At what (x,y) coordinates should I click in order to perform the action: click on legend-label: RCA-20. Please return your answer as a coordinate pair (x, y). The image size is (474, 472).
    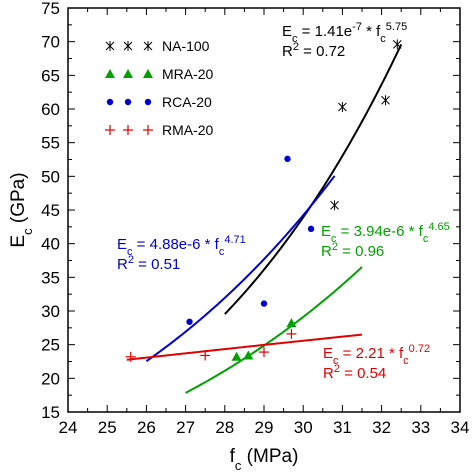
    Looking at the image, I should click on (187, 102).